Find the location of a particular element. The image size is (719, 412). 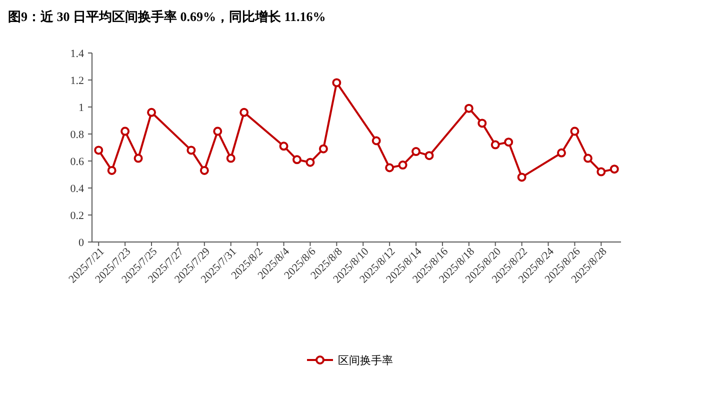

y-tick-label: 0.8 is located at coordinates (77, 135).